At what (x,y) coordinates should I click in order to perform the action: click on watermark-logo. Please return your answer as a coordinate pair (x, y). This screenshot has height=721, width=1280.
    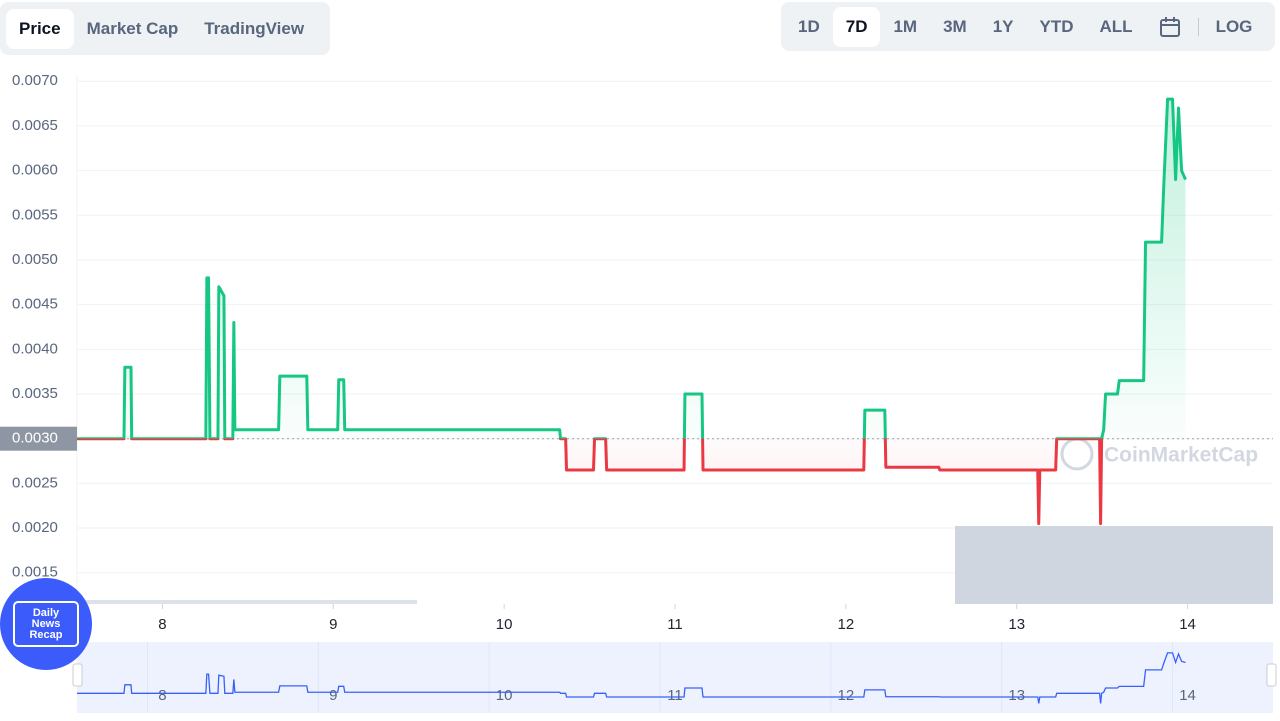
    Looking at the image, I should click on (1077, 454).